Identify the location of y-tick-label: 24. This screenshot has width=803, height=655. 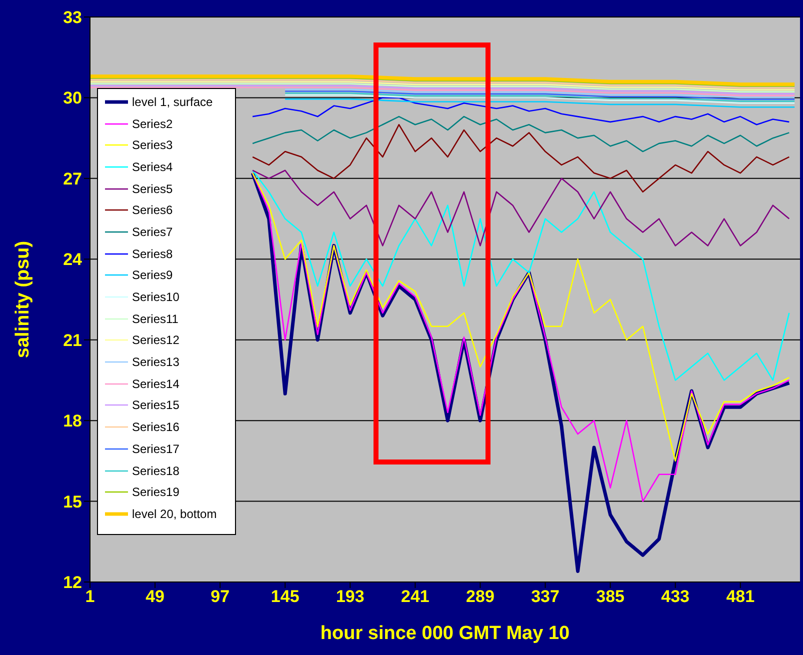
(73, 260).